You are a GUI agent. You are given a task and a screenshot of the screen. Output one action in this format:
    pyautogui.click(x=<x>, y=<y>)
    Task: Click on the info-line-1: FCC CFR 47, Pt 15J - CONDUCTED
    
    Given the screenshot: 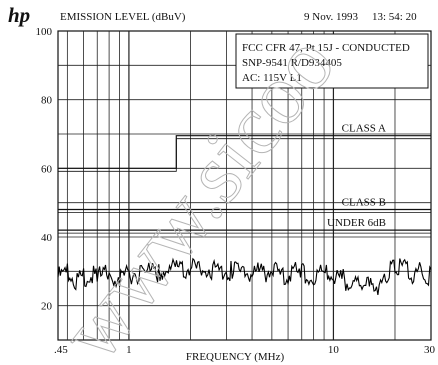 What is the action you would take?
    pyautogui.click(x=326, y=48)
    